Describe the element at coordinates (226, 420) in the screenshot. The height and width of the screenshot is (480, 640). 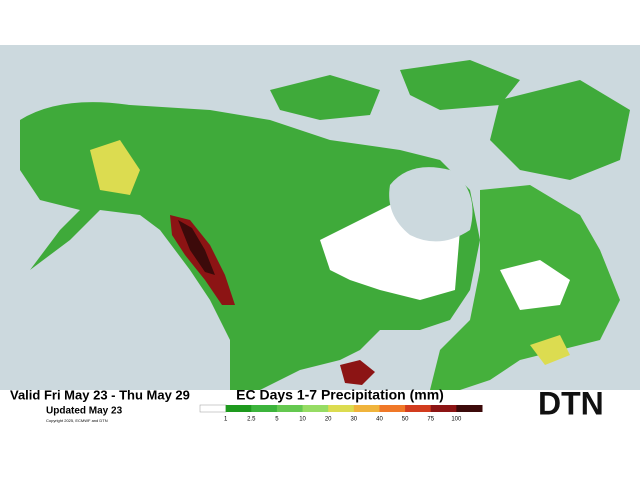
I see `colorbar-label: 1` at that location.